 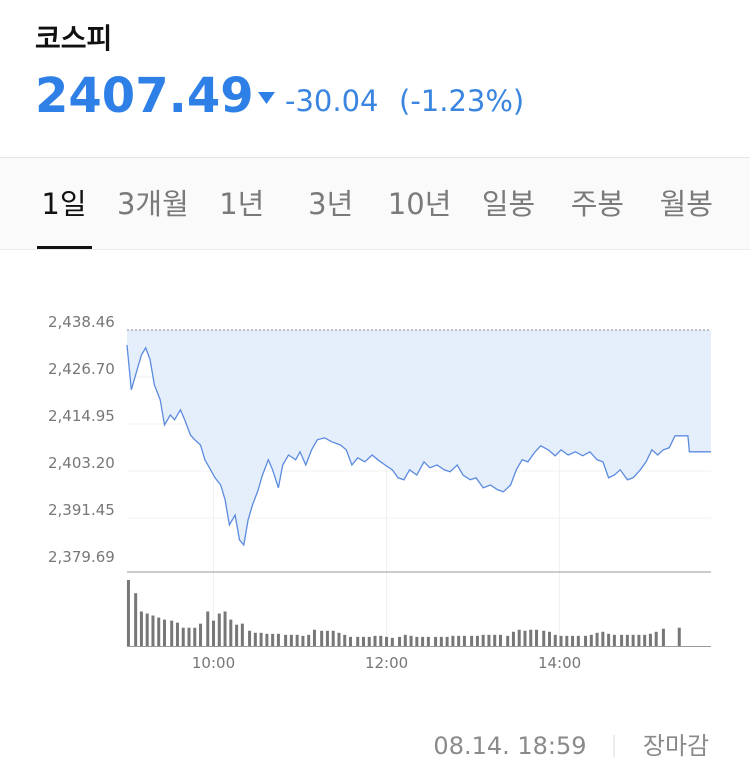 What do you see at coordinates (63, 204) in the screenshot?
I see `period-tab: 1일` at bounding box center [63, 204].